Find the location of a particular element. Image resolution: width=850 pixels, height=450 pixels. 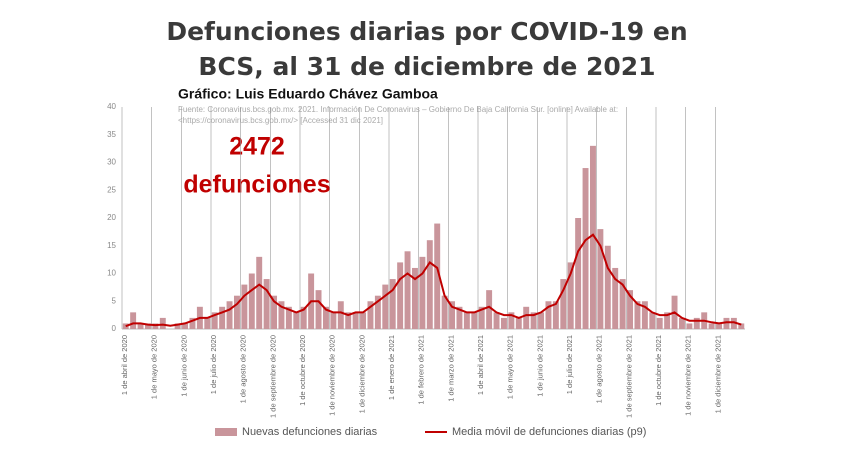

x-tick-label: 1 de septiembre de 2020 is located at coordinates (272, 376).